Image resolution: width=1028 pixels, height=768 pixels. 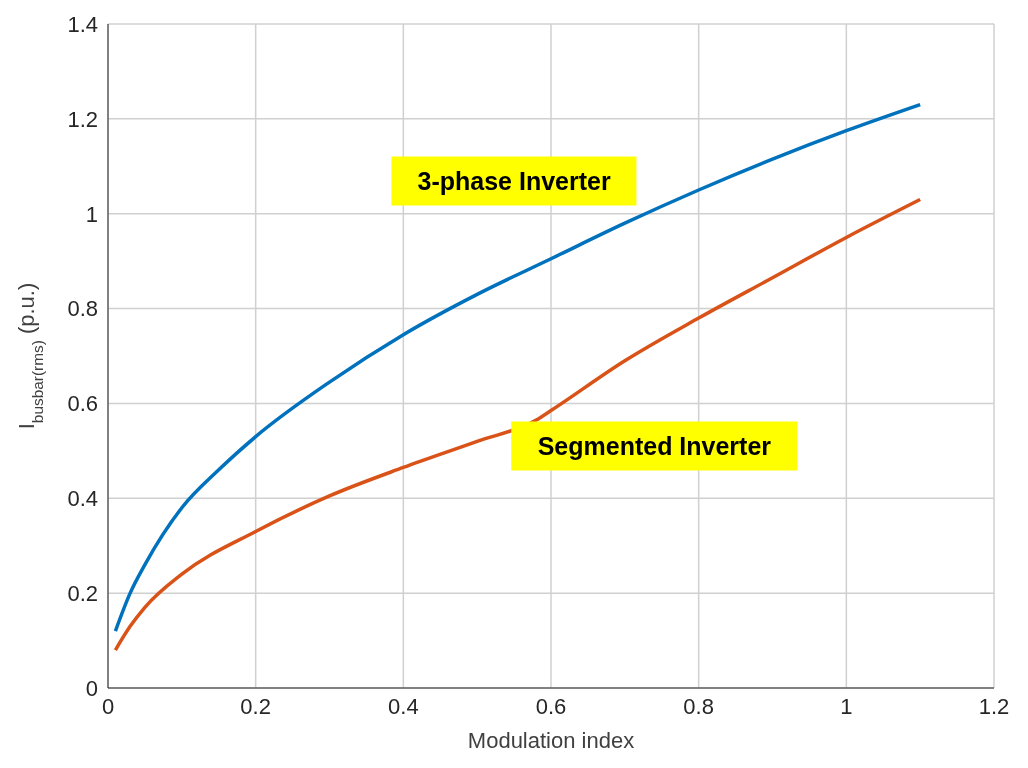 I want to click on y-tick-label: 0.4, so click(x=82, y=499).